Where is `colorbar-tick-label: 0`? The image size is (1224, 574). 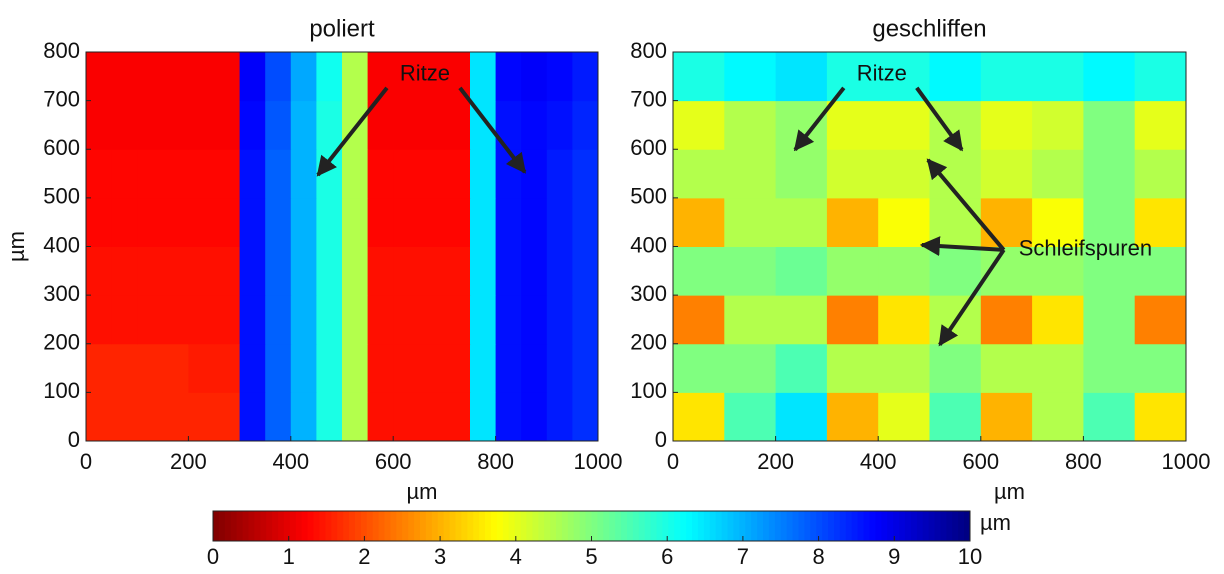
colorbar-tick-label: 0 is located at coordinates (213, 556).